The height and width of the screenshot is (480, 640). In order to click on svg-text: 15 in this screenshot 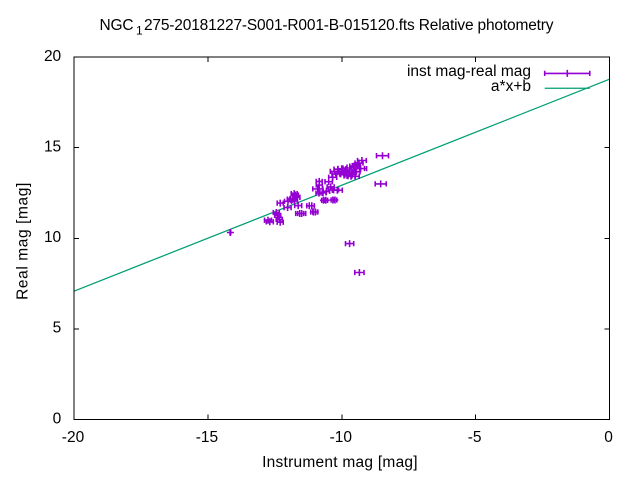, I will do `click(52, 146)`.